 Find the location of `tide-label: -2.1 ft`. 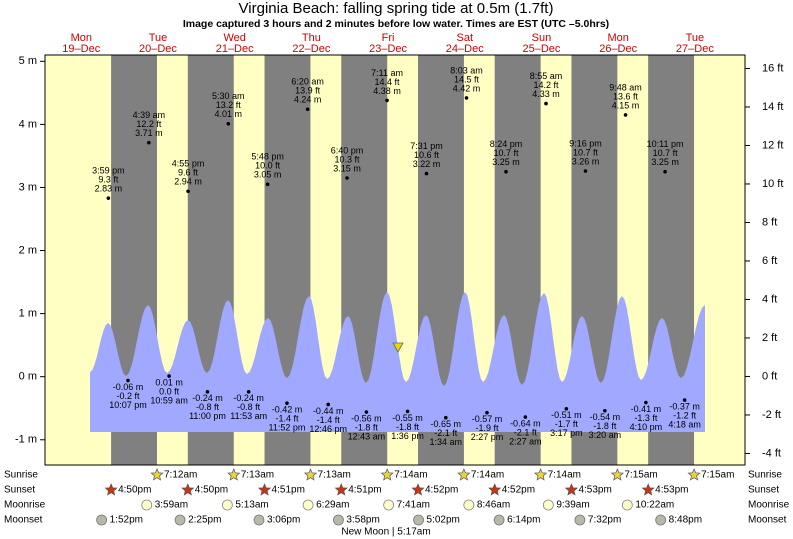

tide-label: -2.1 ft is located at coordinates (446, 433).